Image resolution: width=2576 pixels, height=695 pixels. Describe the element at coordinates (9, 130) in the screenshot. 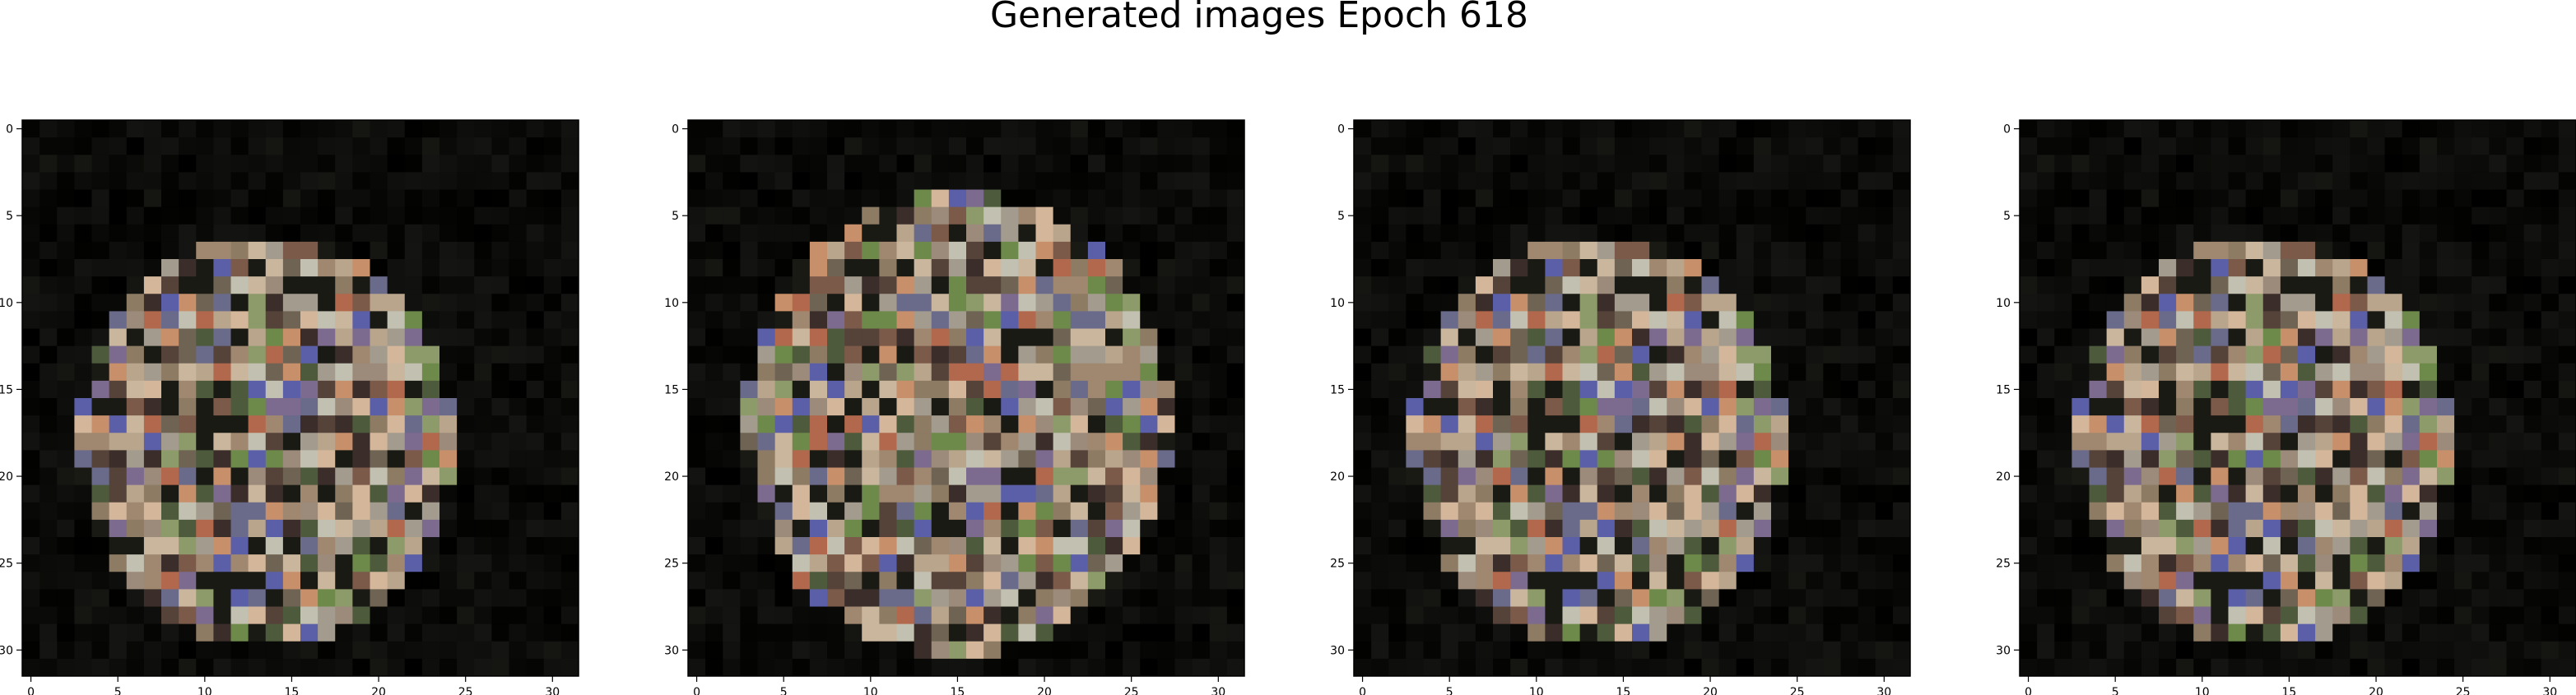

I see `y-tick-label: 0` at that location.